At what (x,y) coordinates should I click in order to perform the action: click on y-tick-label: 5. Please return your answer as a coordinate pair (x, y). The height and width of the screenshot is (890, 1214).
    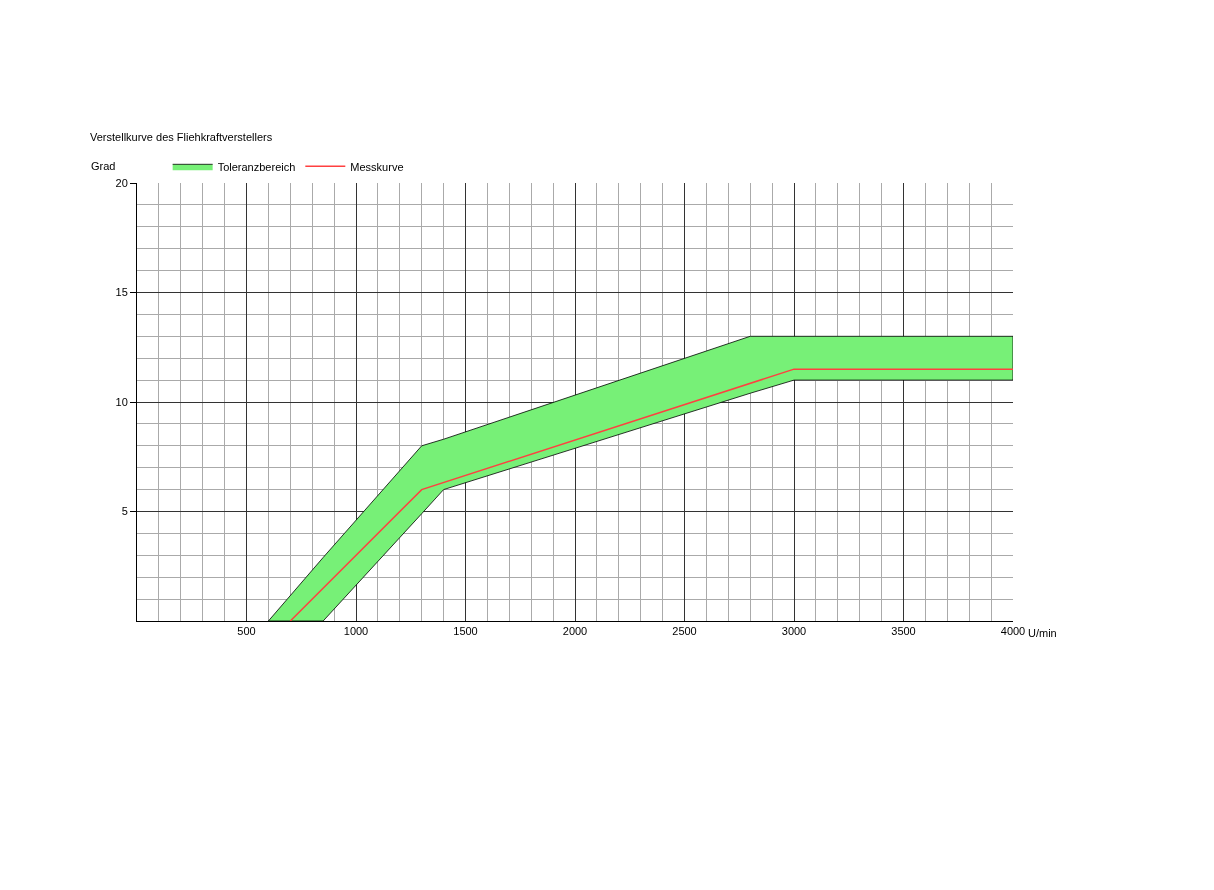
    Looking at the image, I should click on (124, 511).